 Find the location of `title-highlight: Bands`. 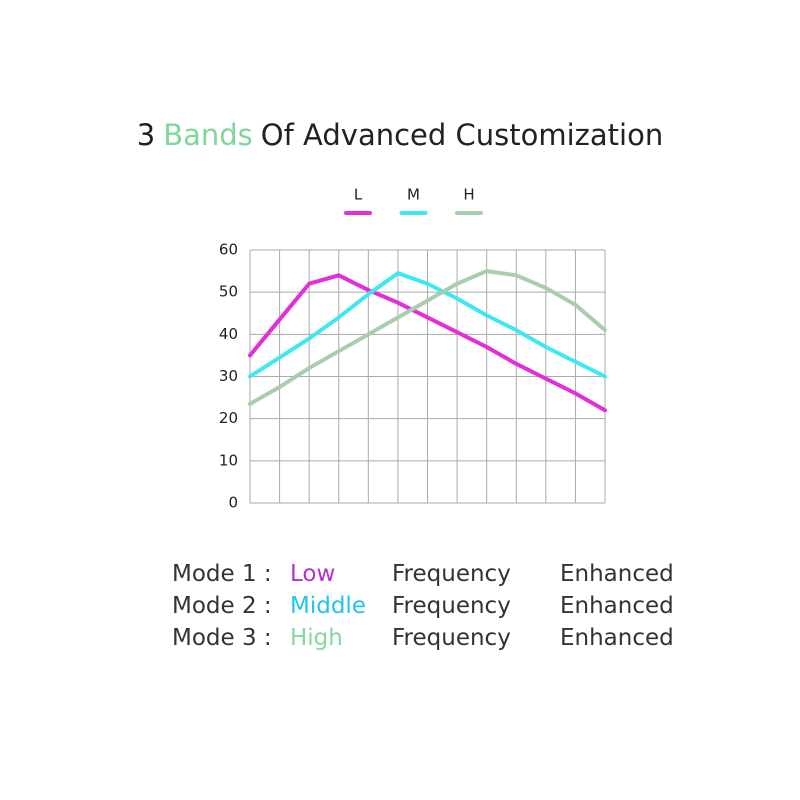

title-highlight: Bands is located at coordinates (208, 135).